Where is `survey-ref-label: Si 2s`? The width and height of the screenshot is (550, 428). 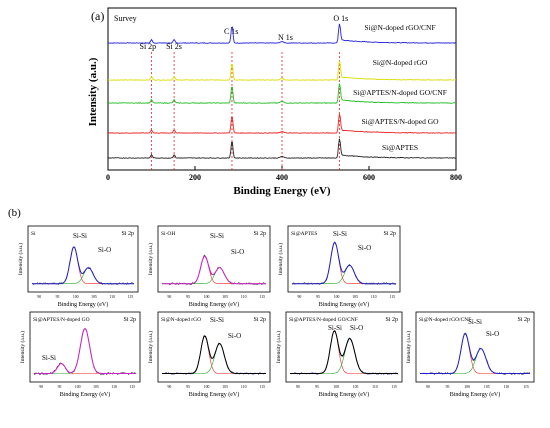
survey-ref-label: Si 2s is located at coordinates (174, 46).